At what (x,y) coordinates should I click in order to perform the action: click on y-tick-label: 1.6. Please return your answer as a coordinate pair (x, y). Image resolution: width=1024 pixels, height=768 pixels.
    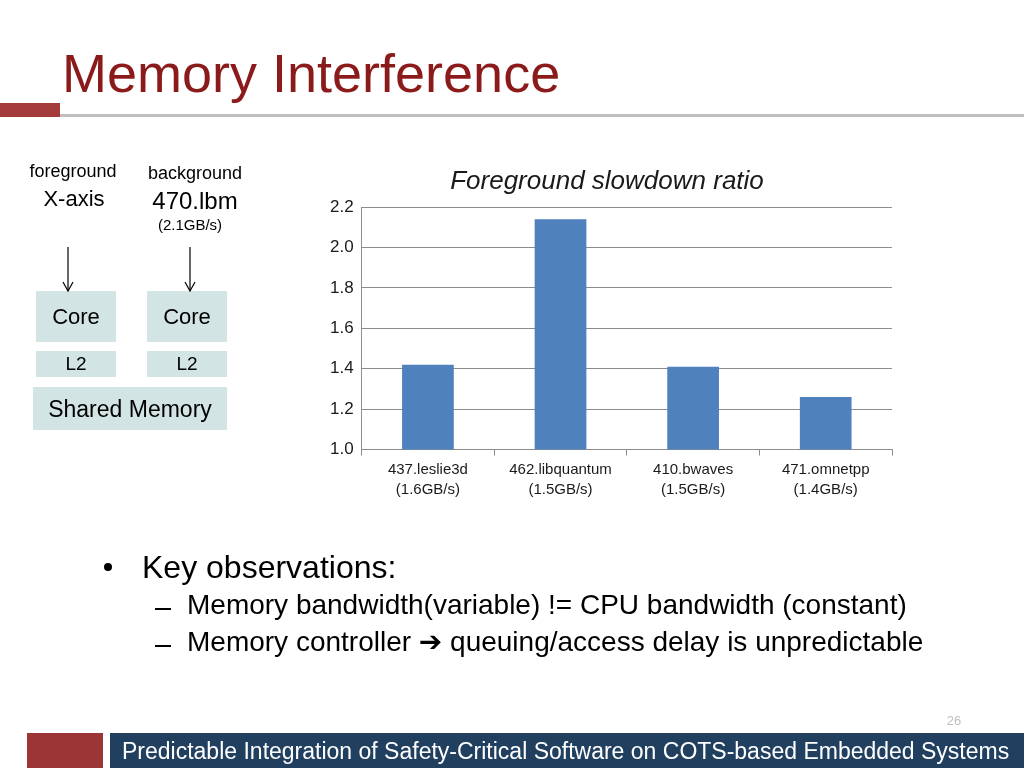
    Looking at the image, I should click on (341, 328).